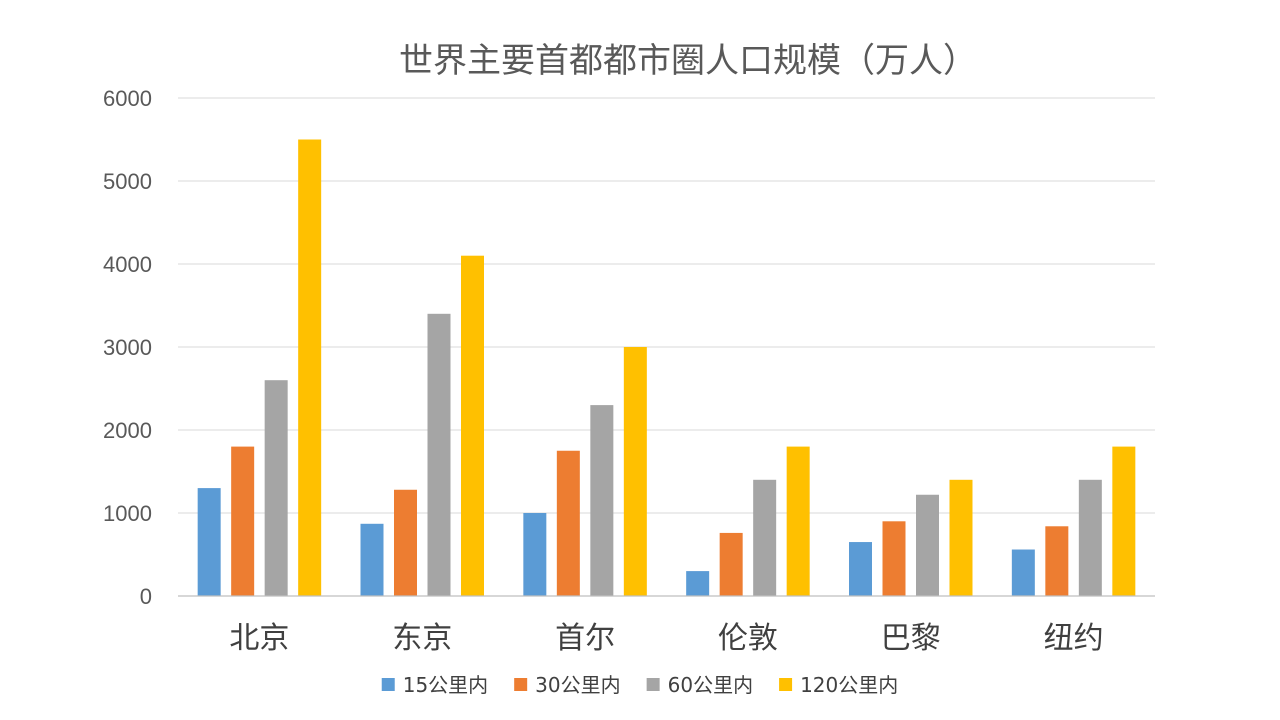  What do you see at coordinates (577, 685) in the screenshot?
I see `legend-label: 30公里内` at bounding box center [577, 685].